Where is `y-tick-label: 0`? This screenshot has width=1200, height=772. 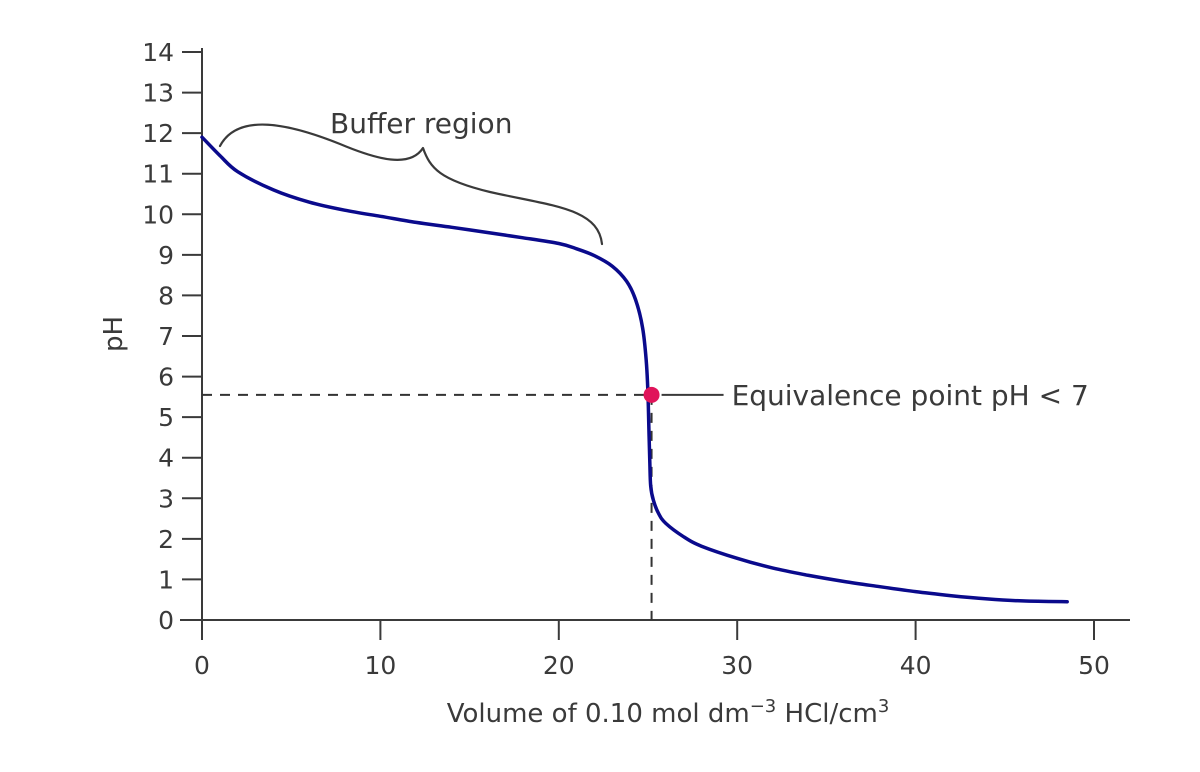
y-tick-label: 0 is located at coordinates (166, 620).